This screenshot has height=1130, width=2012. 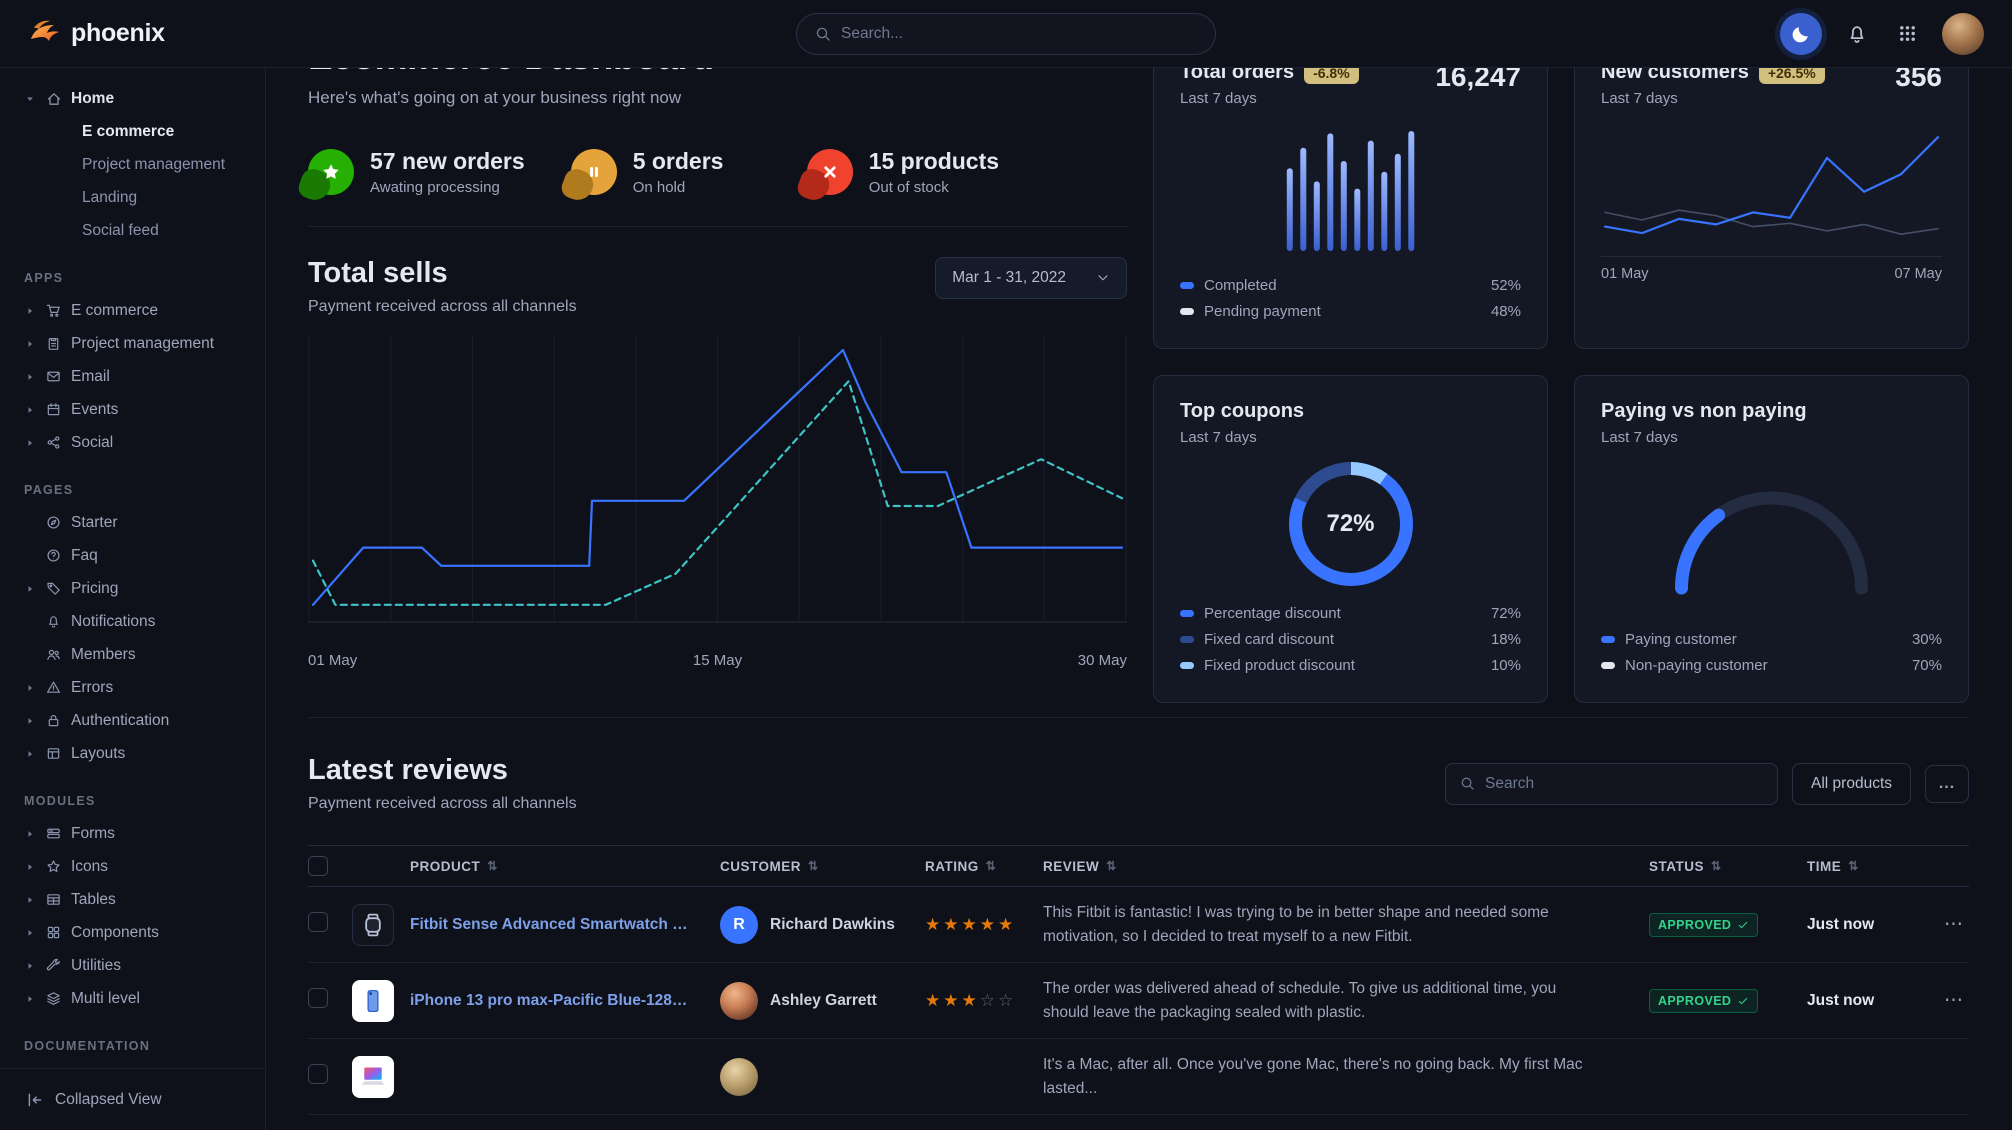 I want to click on top-coupons-donut-chart: 72%, so click(x=1350, y=524).